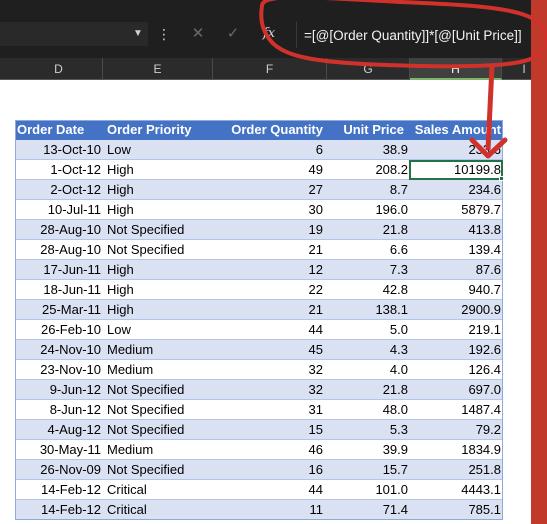 The image size is (547, 524). I want to click on cell-sales-amount: 192.6, so click(484, 349).